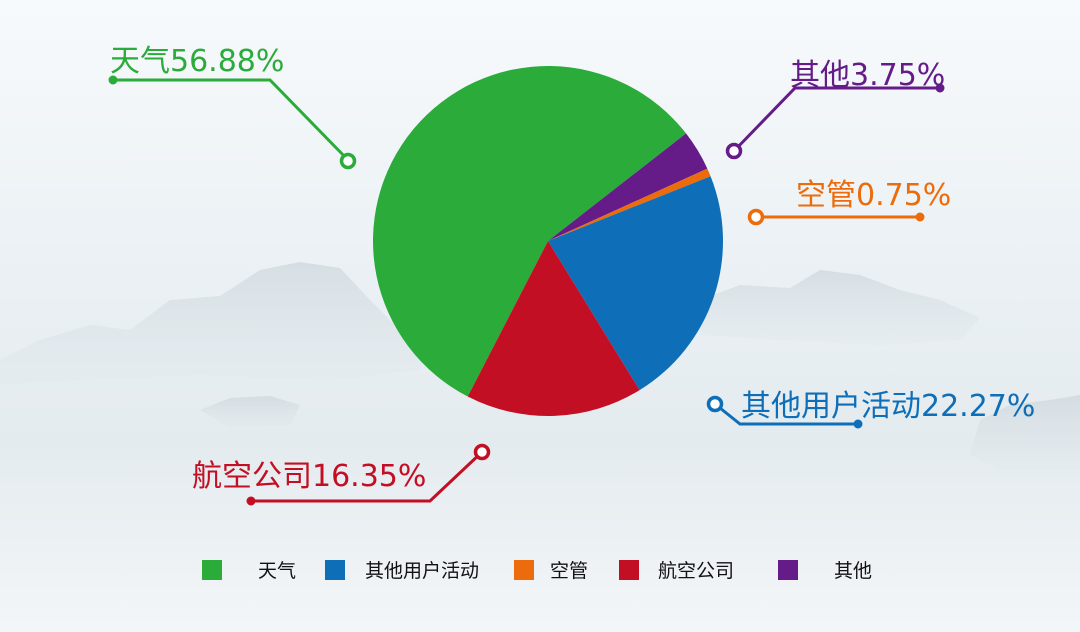 The width and height of the screenshot is (1080, 632). I want to click on leader-line-weather, so click(232, 122).